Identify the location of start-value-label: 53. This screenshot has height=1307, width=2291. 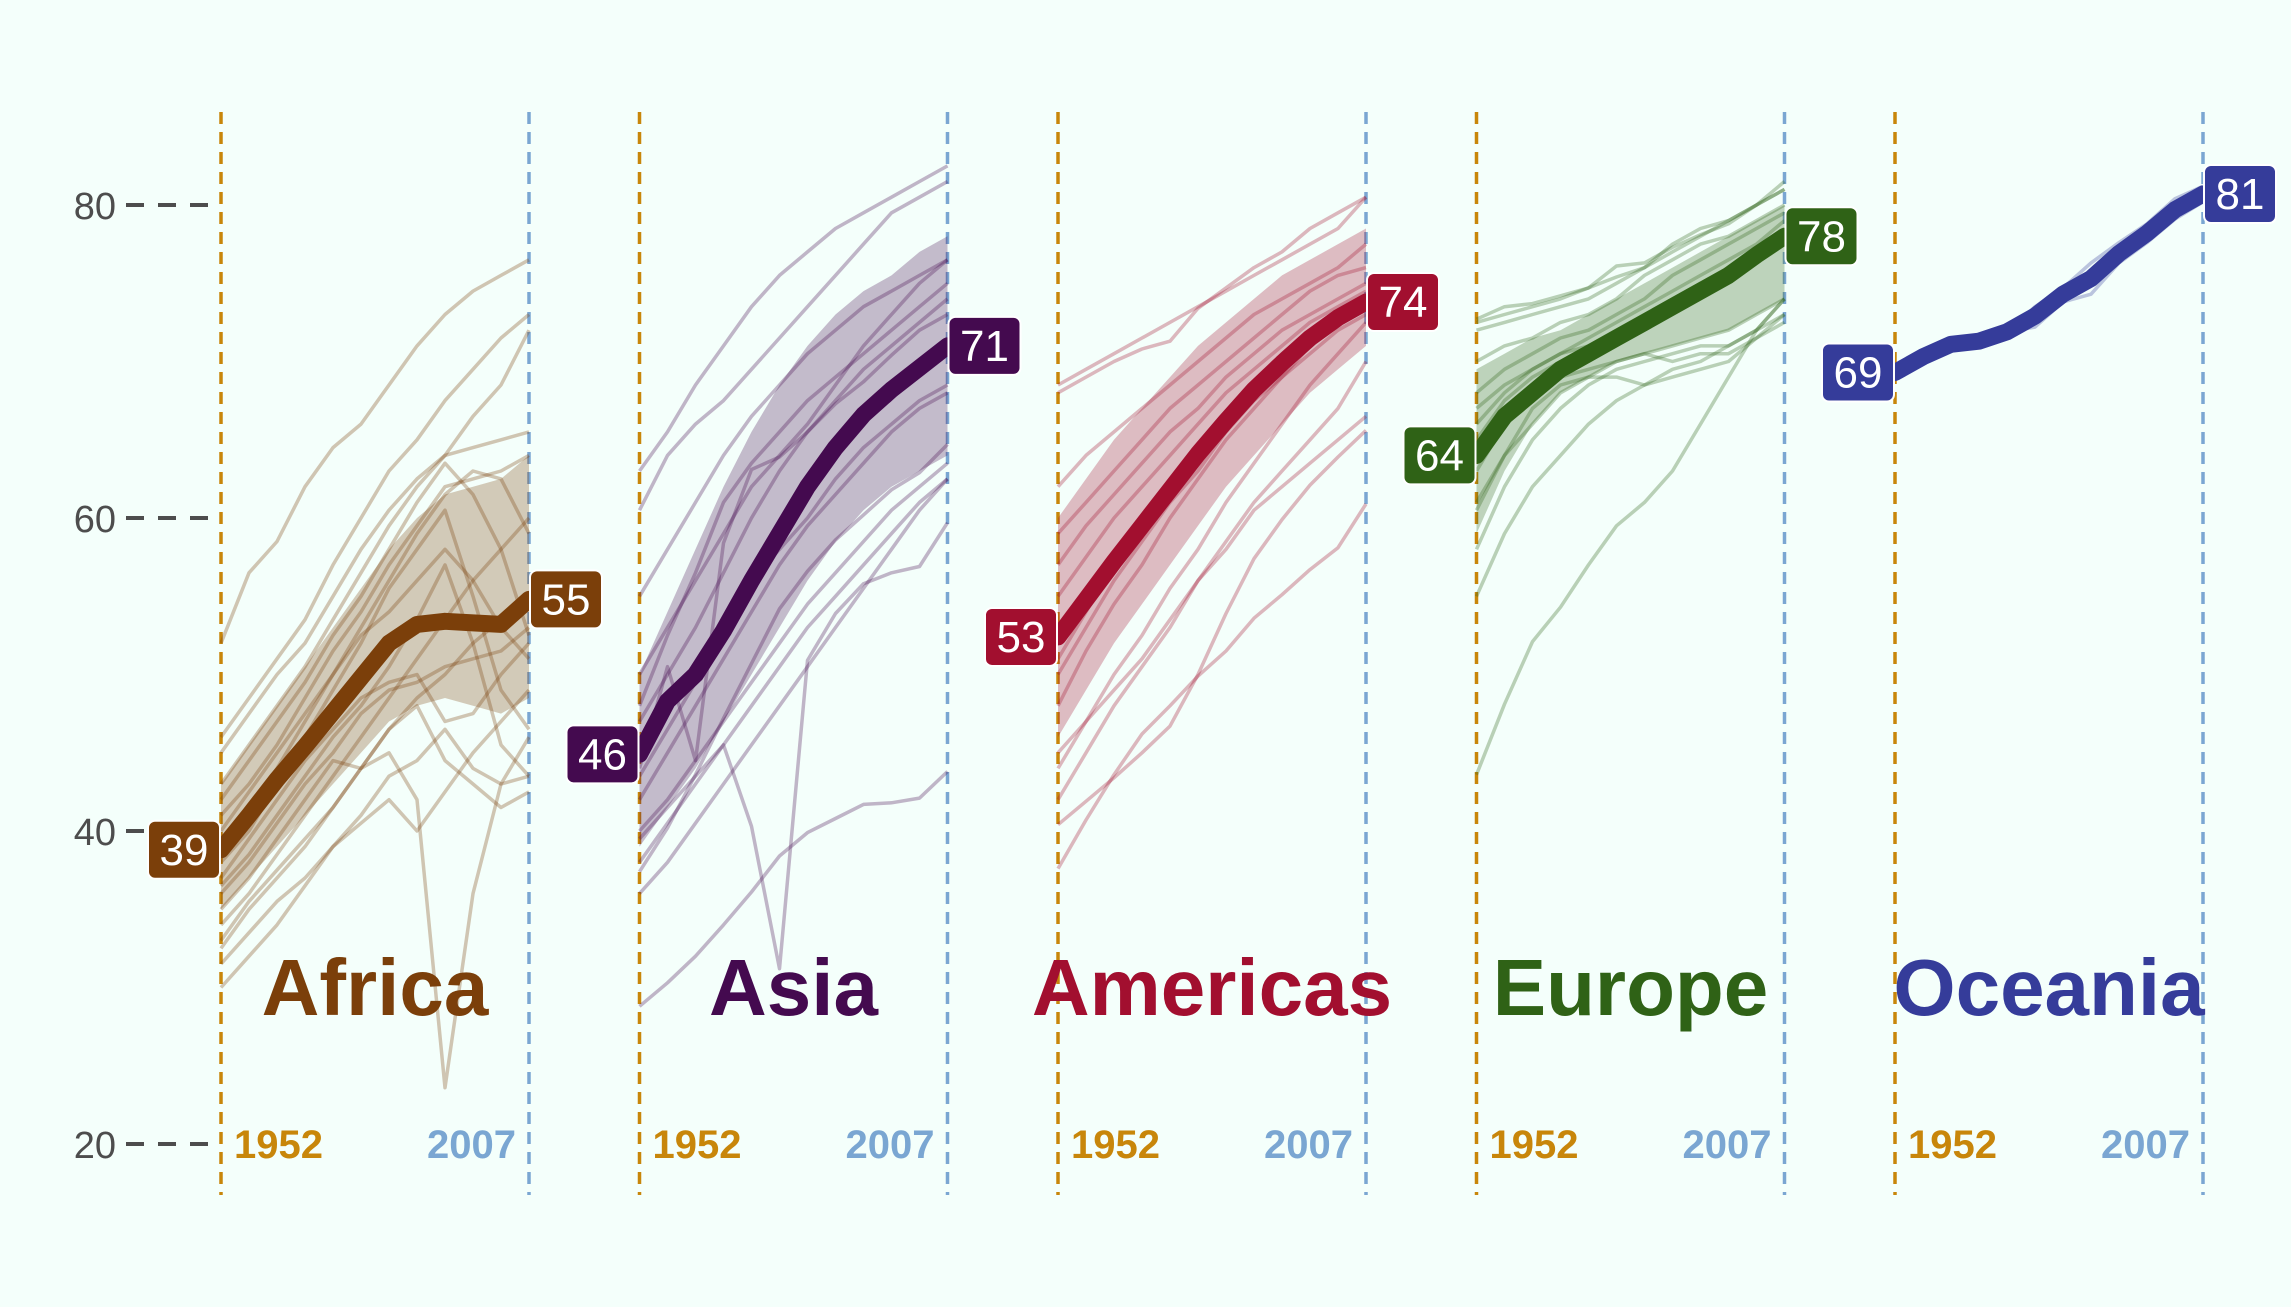
(1021, 636).